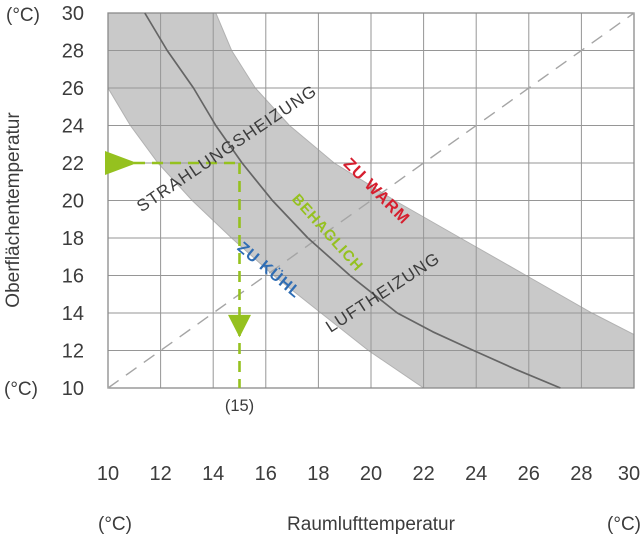 The image size is (644, 540). I want to click on y-axis-unit-bottom: (°C), so click(21, 389).